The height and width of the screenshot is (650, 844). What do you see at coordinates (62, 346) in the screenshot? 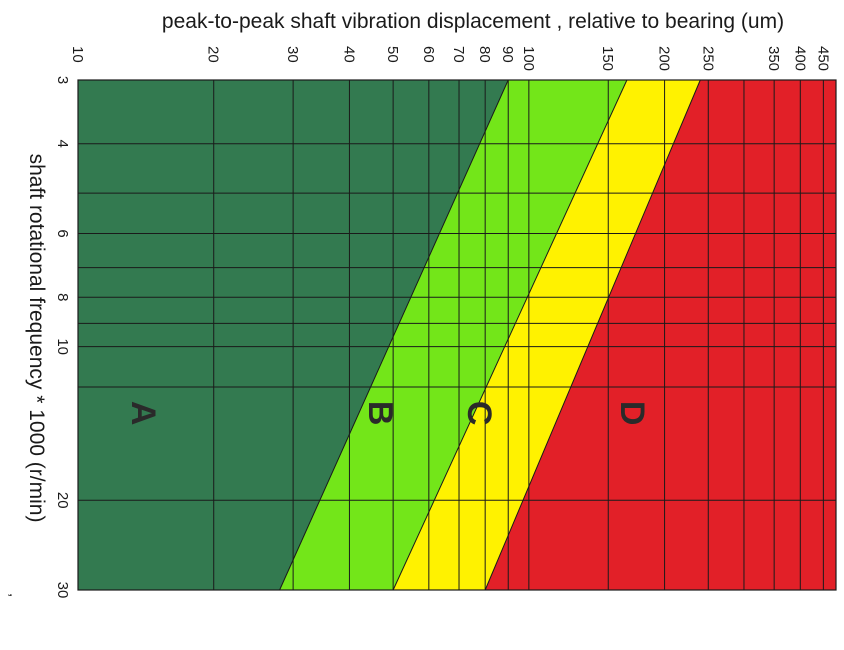
I see `y-tick-label-10: 10` at bounding box center [62, 346].